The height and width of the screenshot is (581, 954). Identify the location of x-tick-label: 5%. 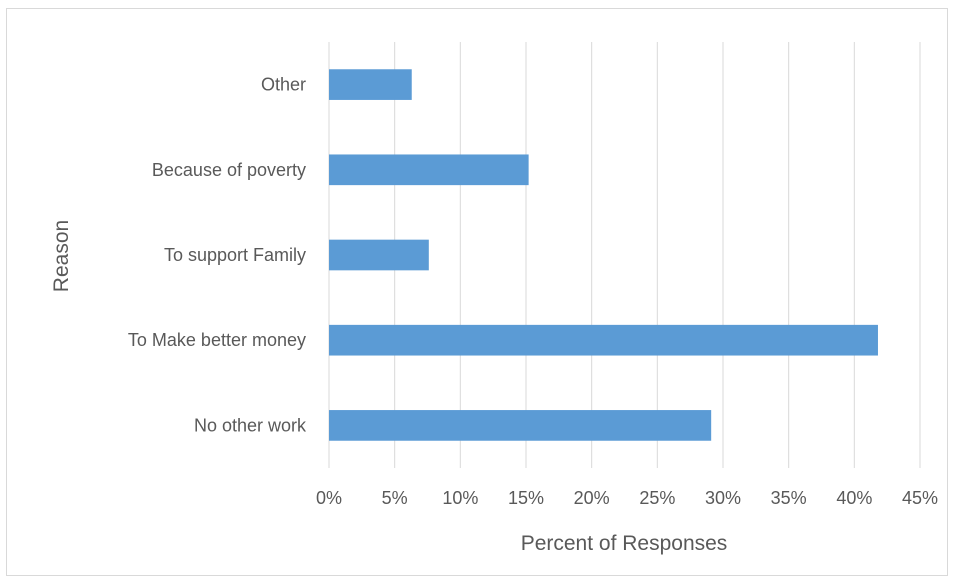
(395, 498).